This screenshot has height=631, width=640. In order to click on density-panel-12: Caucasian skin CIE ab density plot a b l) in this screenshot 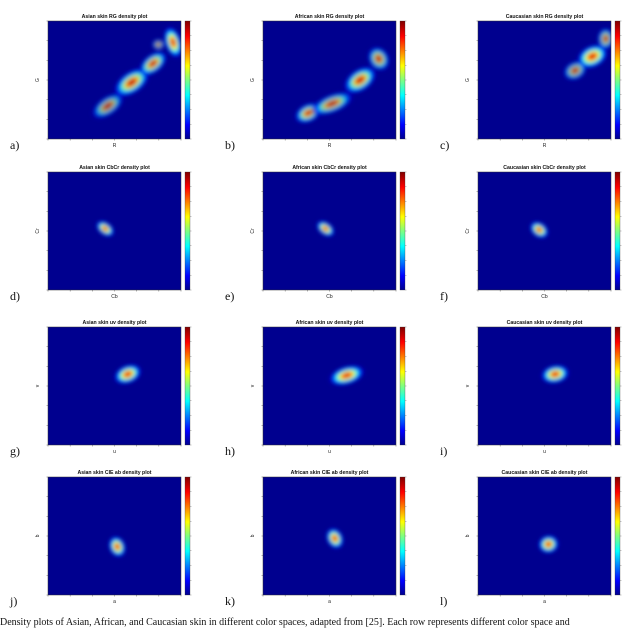, I will do `click(531, 539)`.